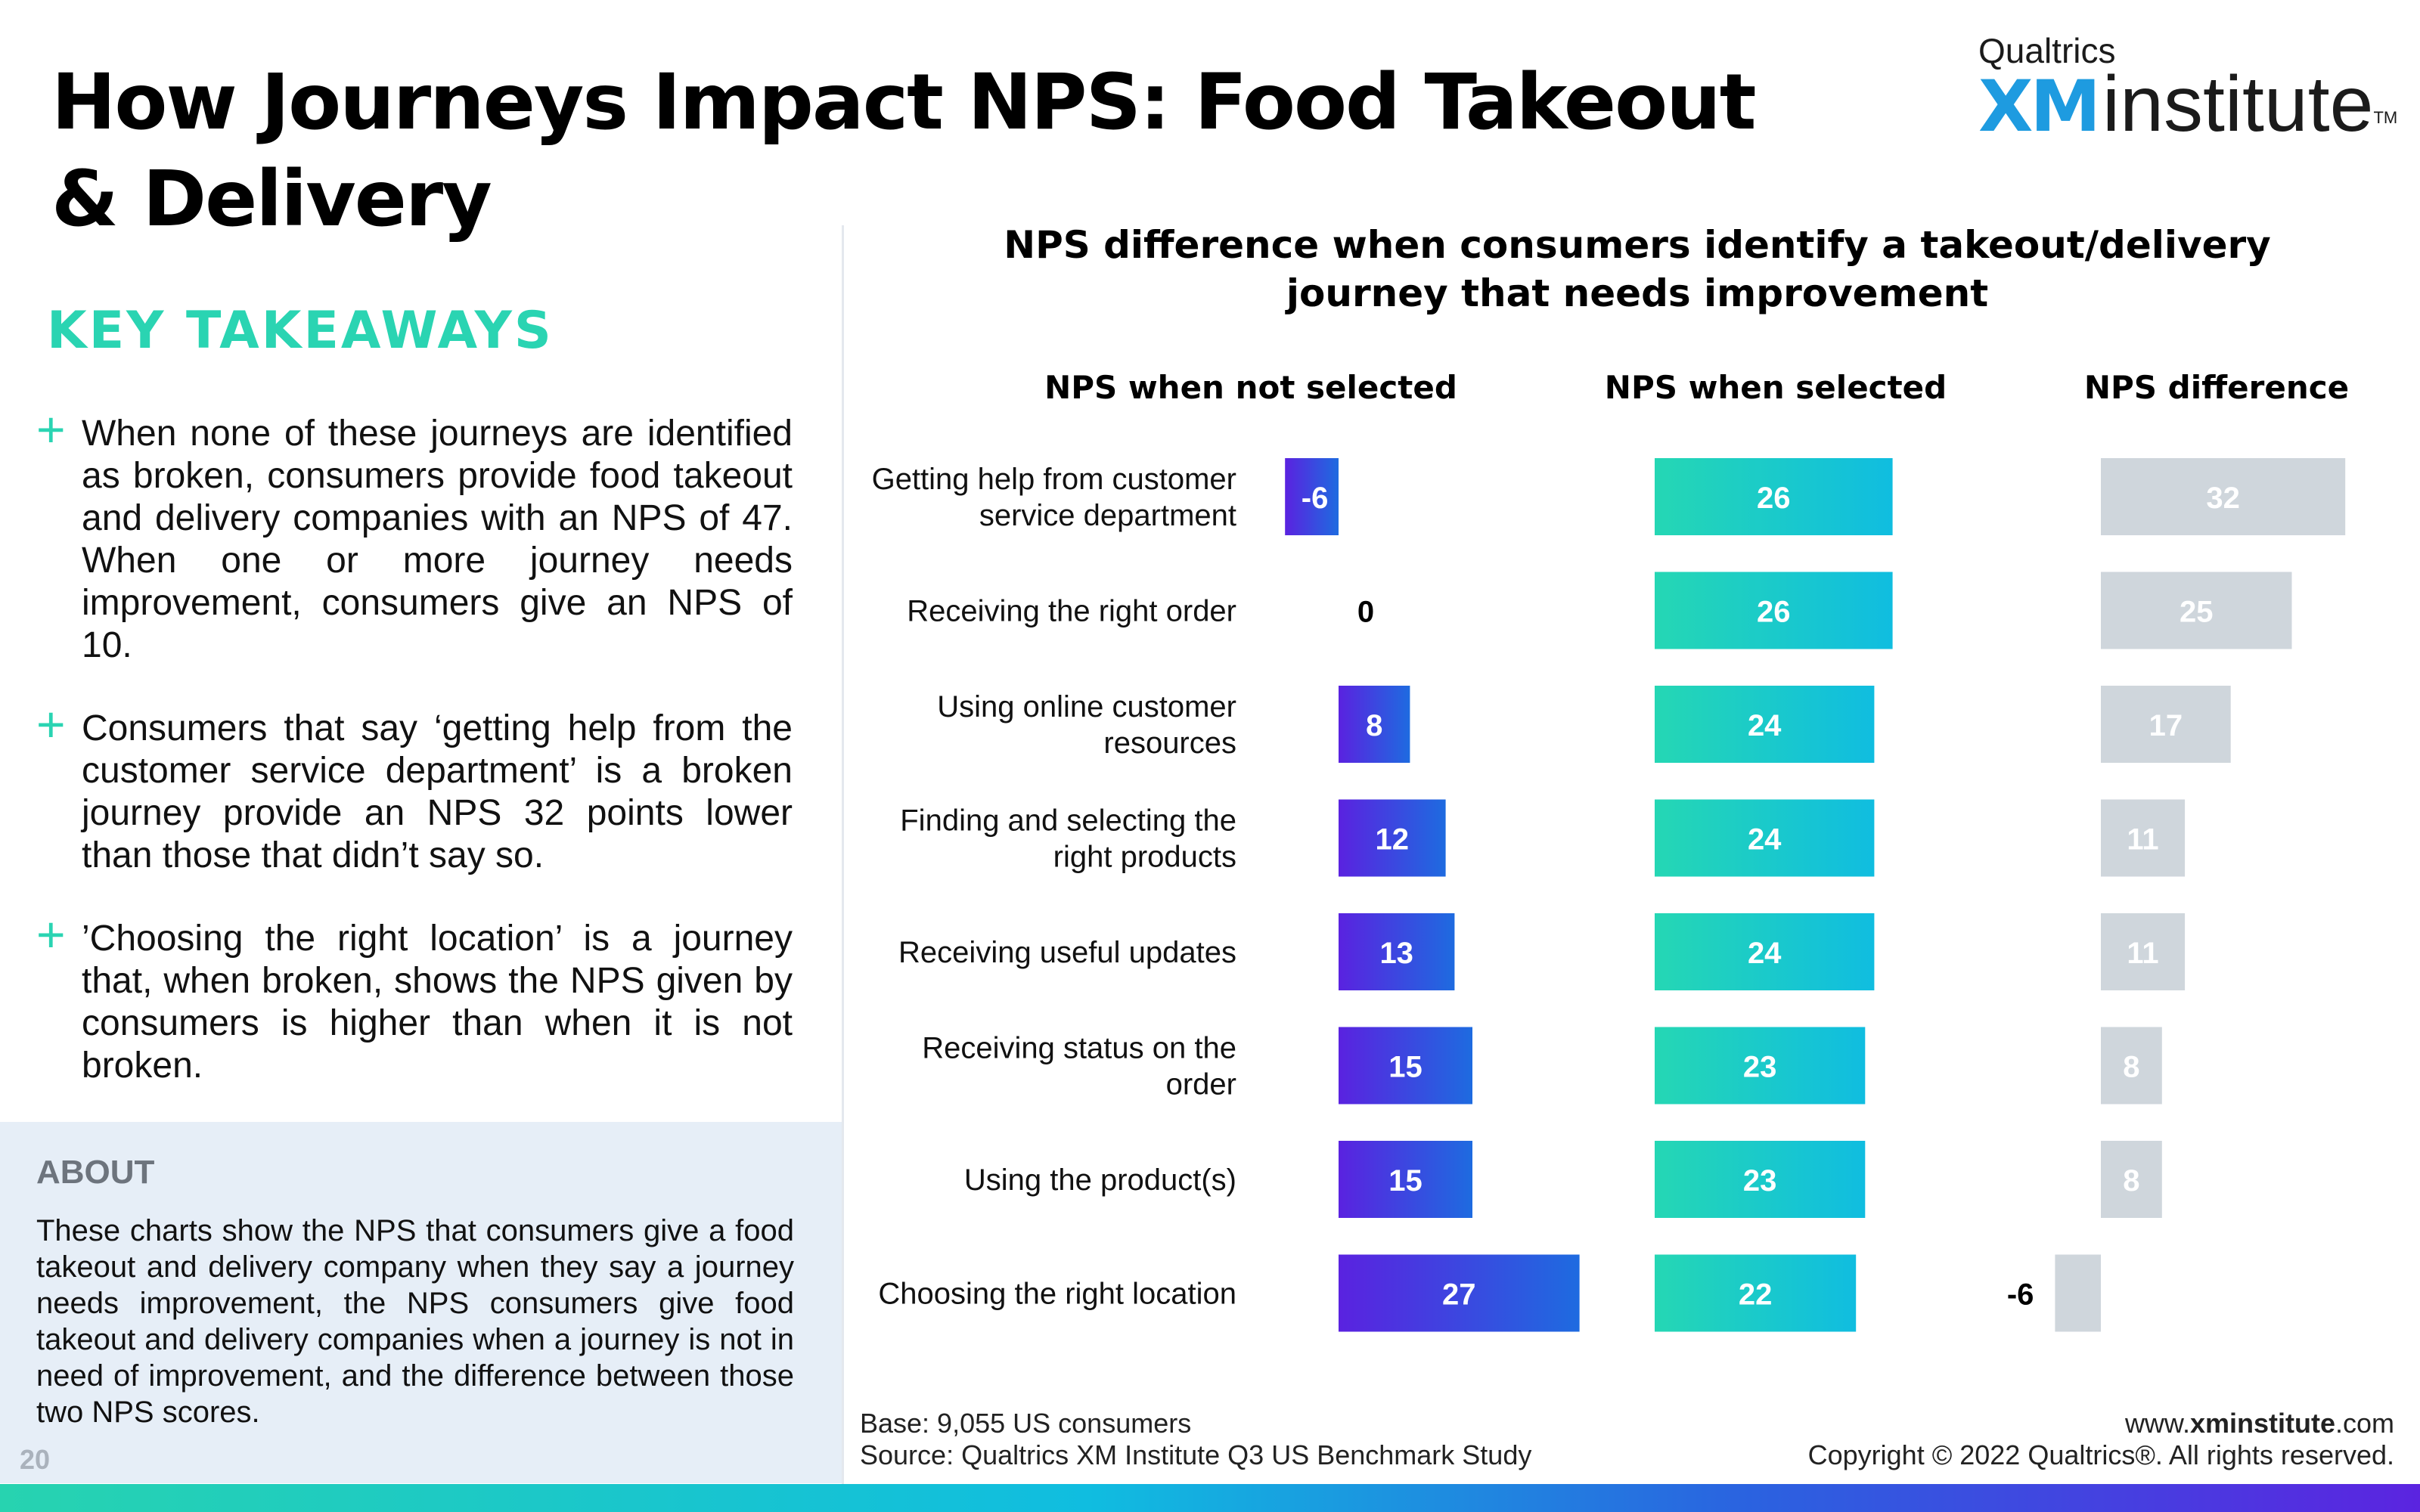  What do you see at coordinates (1210, 1498) in the screenshot?
I see `bottom-gradient-bar` at bounding box center [1210, 1498].